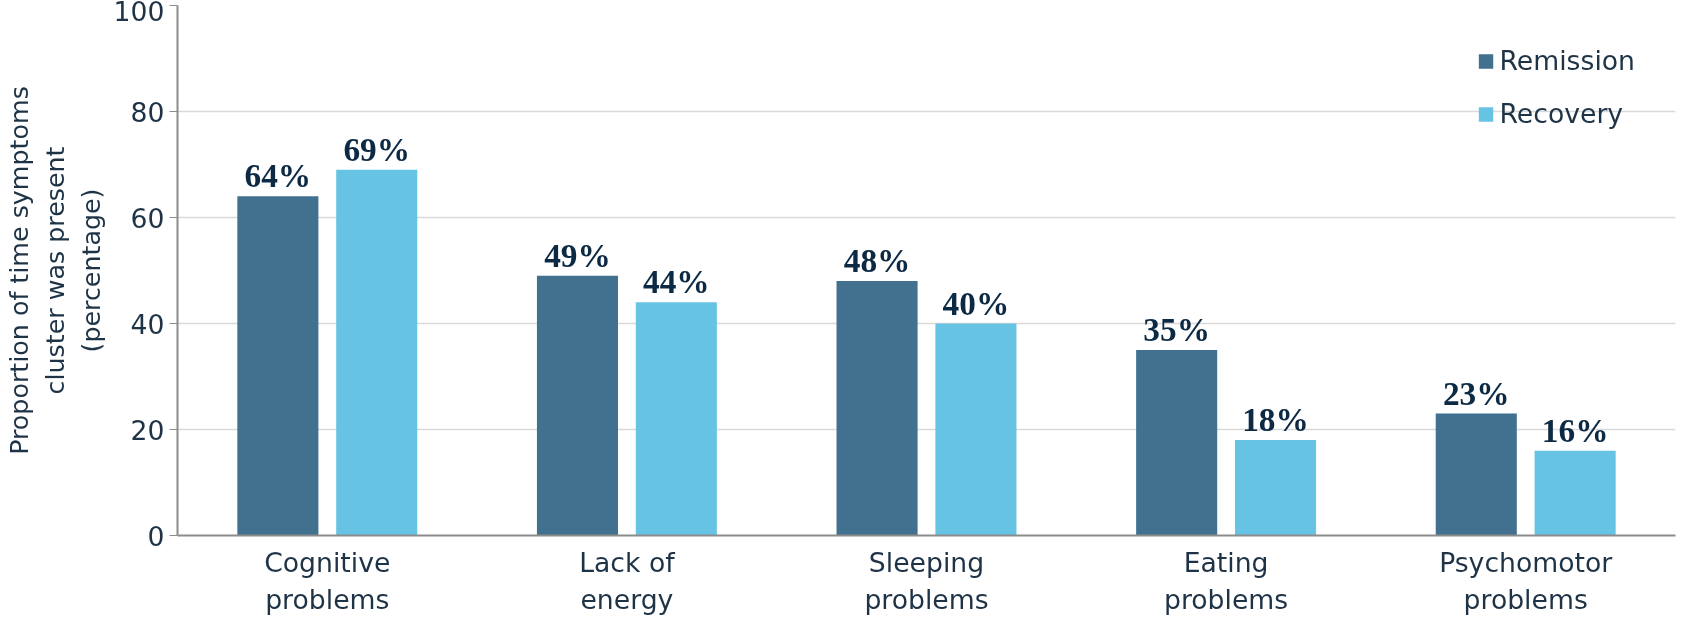 Image resolution: width=1686 pixels, height=630 pixels. What do you see at coordinates (877, 261) in the screenshot?
I see `data-label: 48%` at bounding box center [877, 261].